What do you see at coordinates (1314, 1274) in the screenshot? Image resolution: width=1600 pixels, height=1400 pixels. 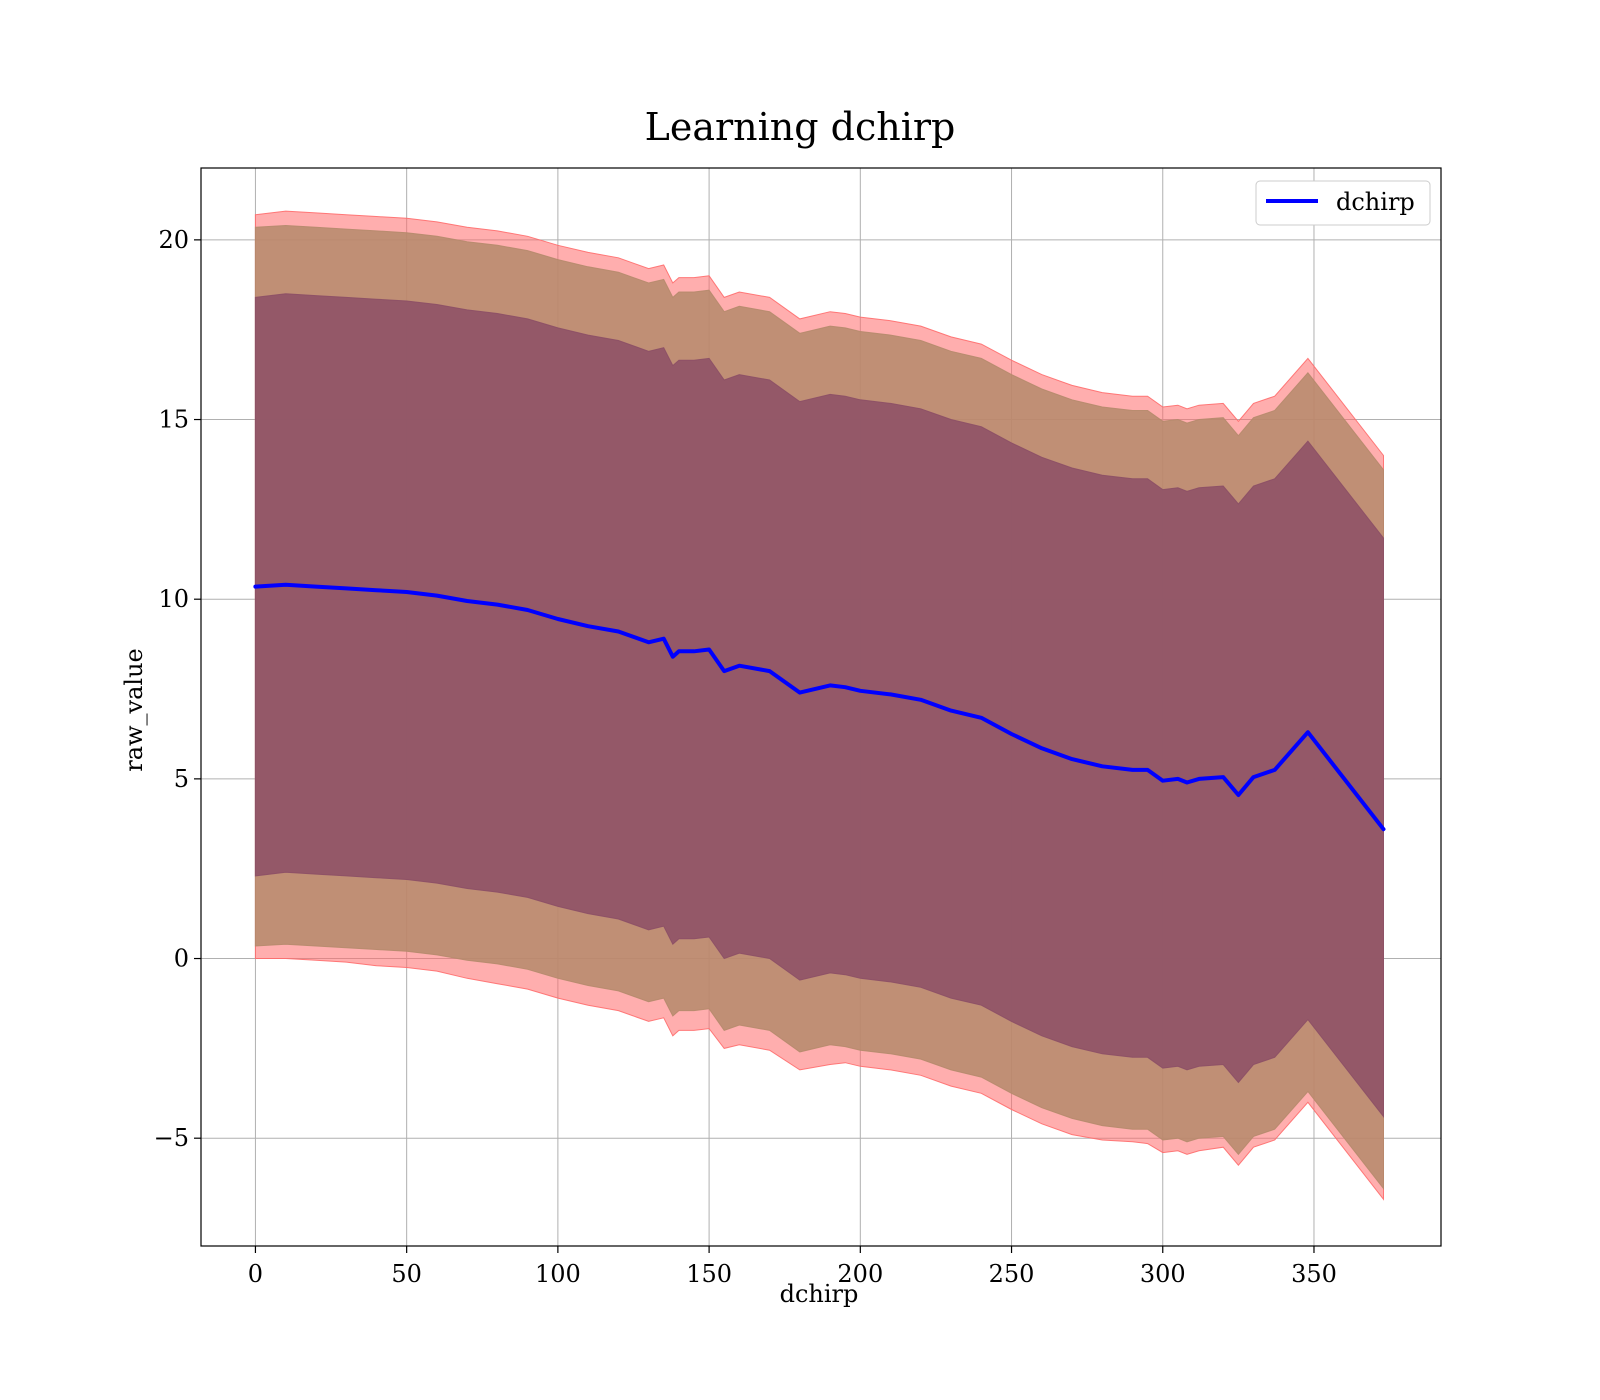 I see `x-tick-label: 350` at bounding box center [1314, 1274].